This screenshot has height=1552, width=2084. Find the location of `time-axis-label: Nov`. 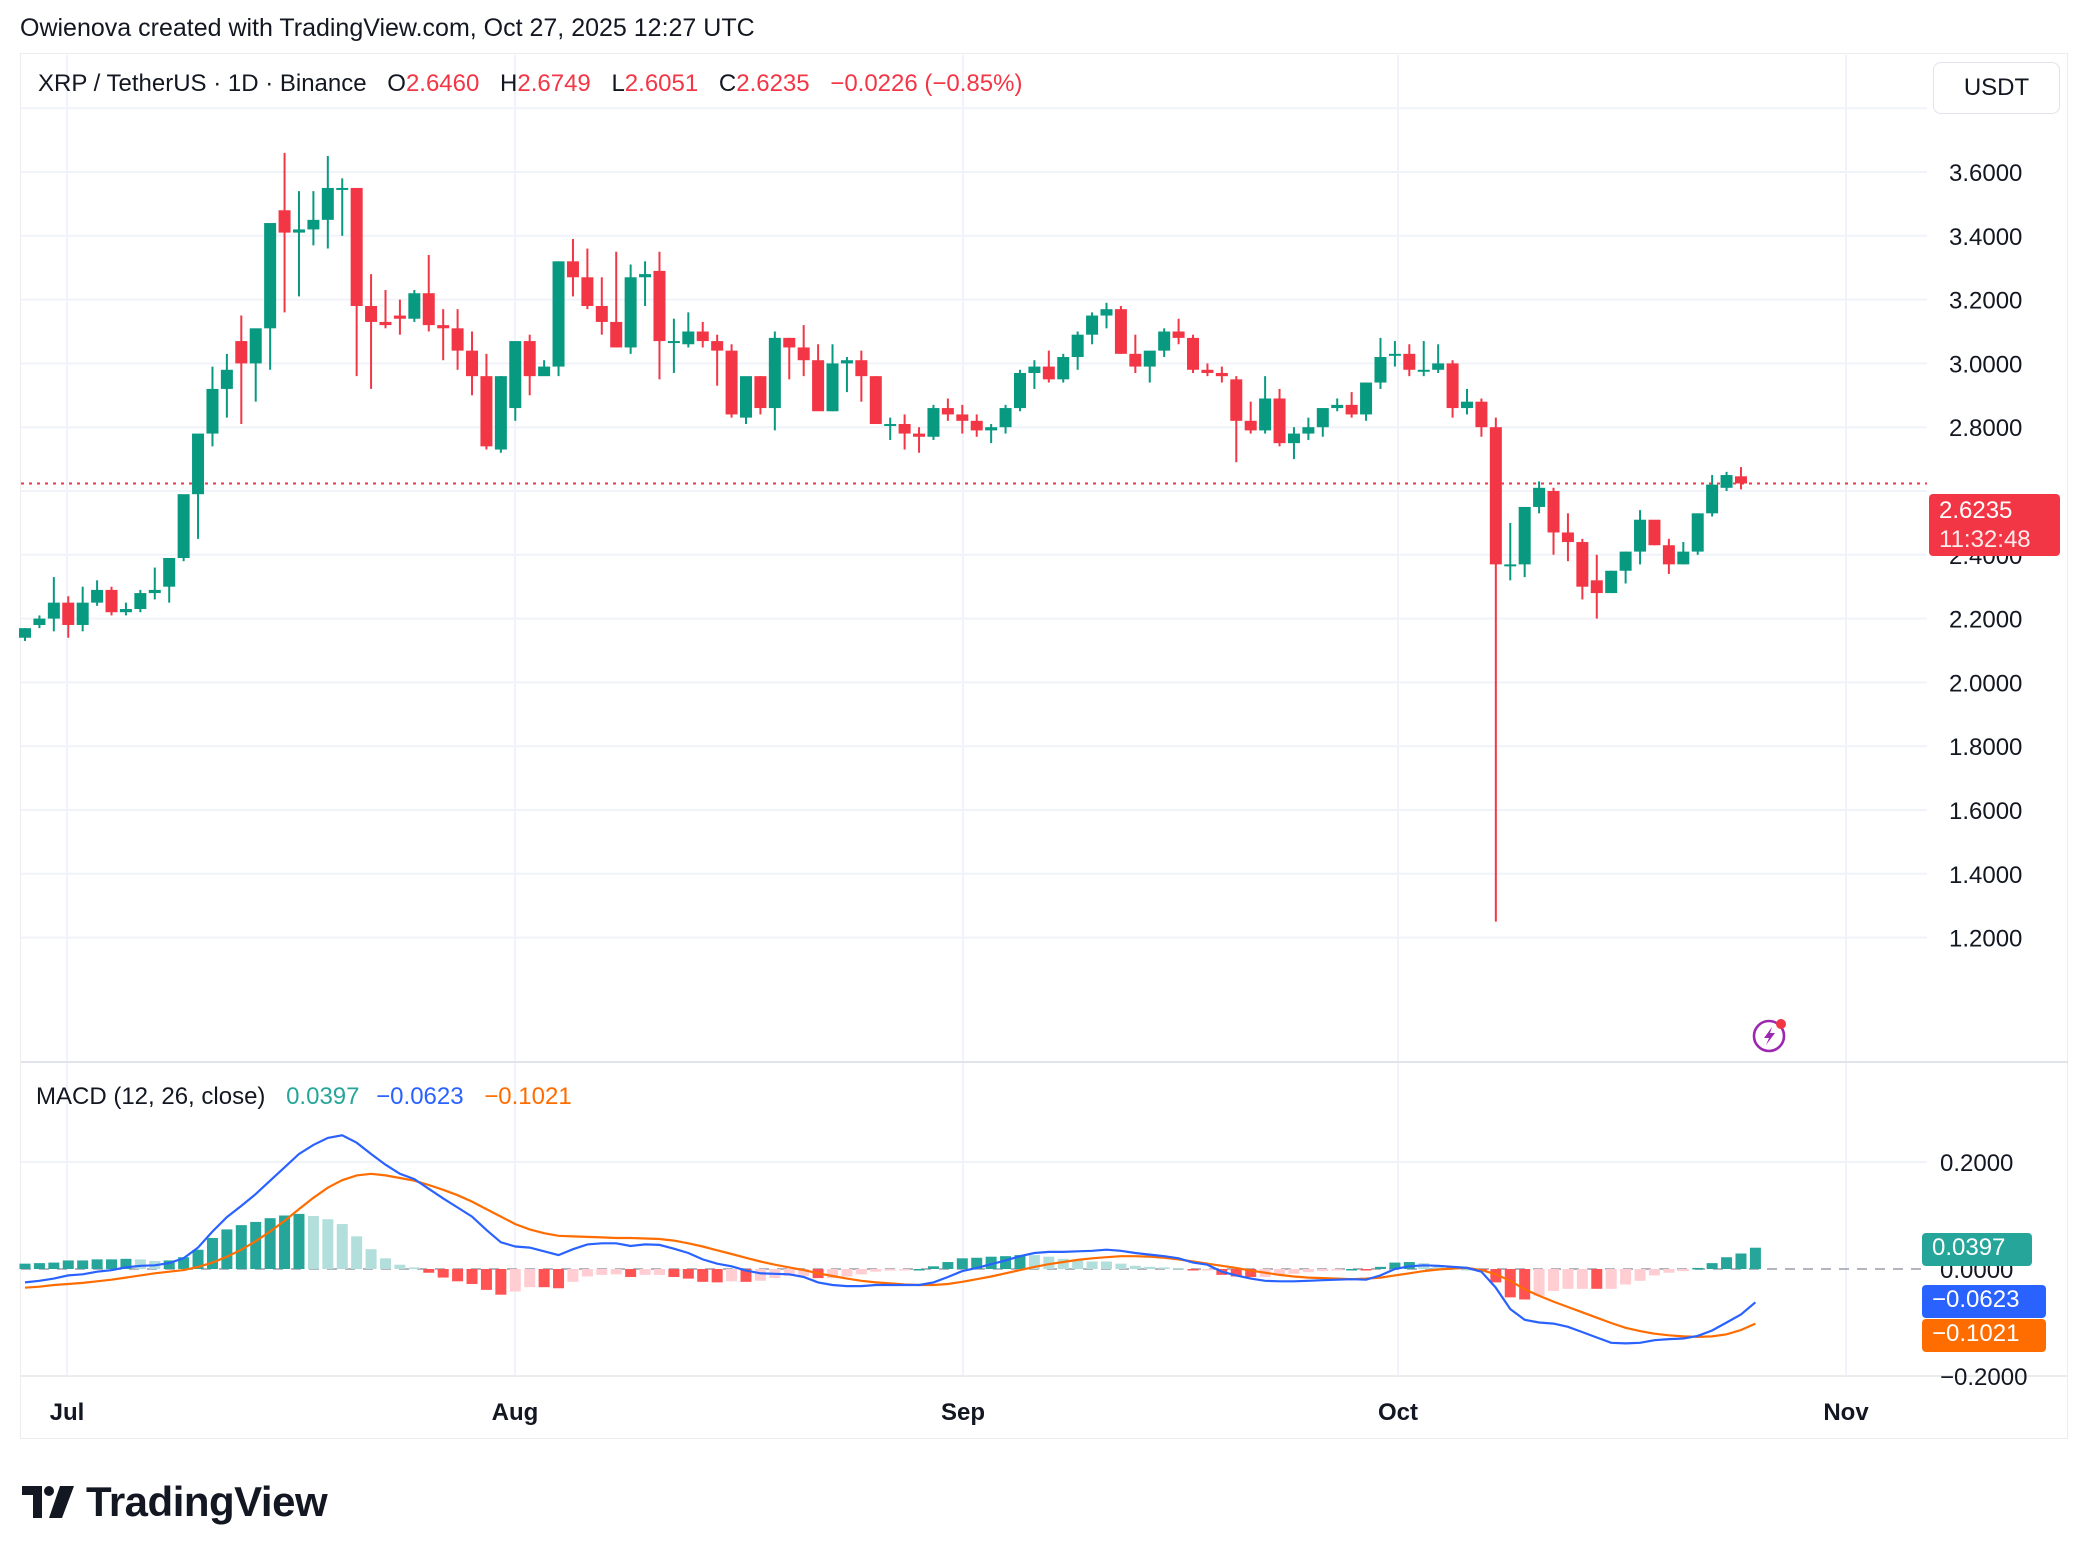

time-axis-label: Nov is located at coordinates (1846, 1412).